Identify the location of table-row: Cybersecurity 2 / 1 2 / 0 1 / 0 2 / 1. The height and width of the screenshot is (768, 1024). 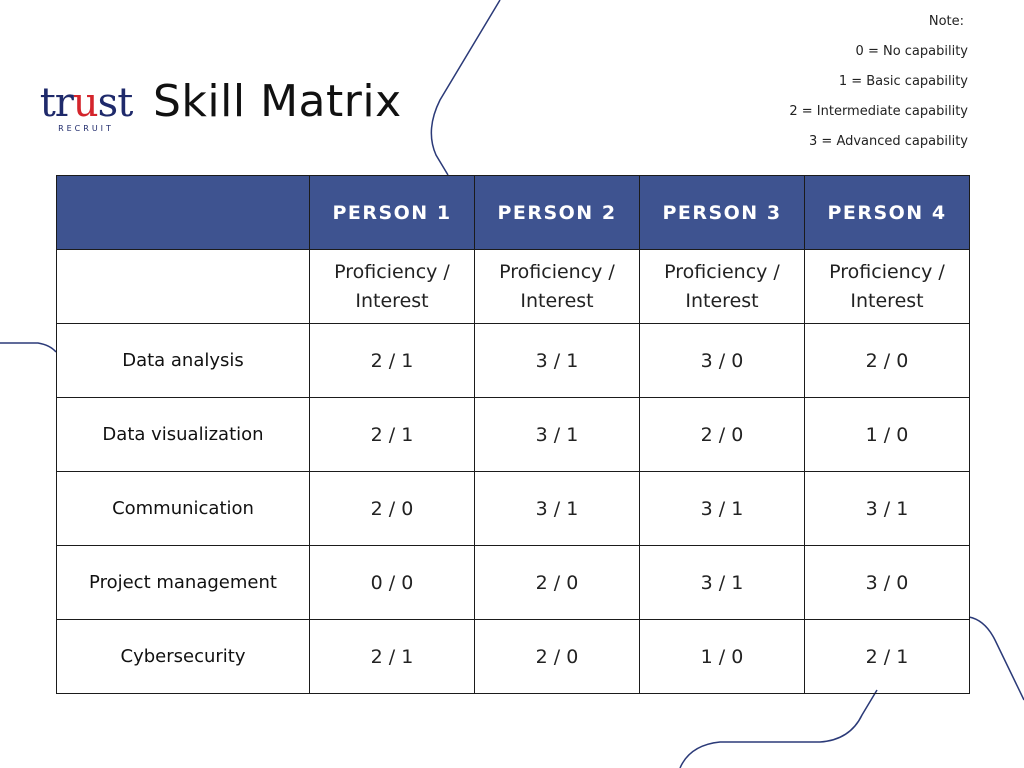
(513, 656).